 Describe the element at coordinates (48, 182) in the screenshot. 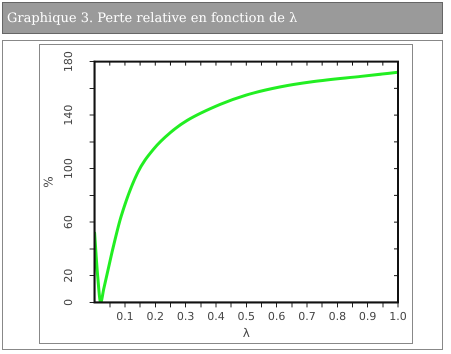

I see `y-axis-title: %` at that location.